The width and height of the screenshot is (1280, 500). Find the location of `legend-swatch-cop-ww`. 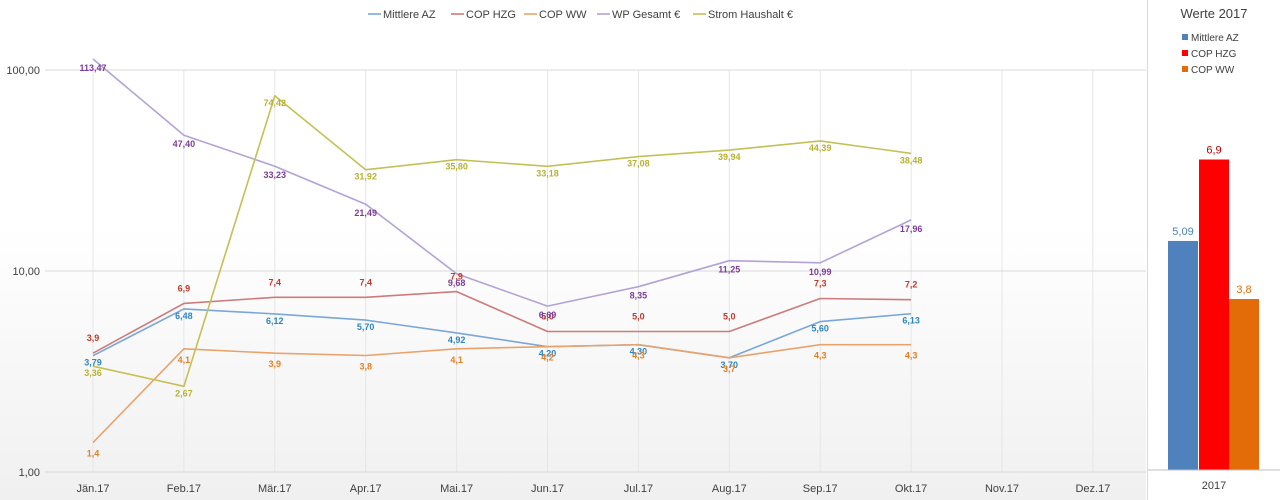

legend-swatch-cop-ww is located at coordinates (1185, 69).